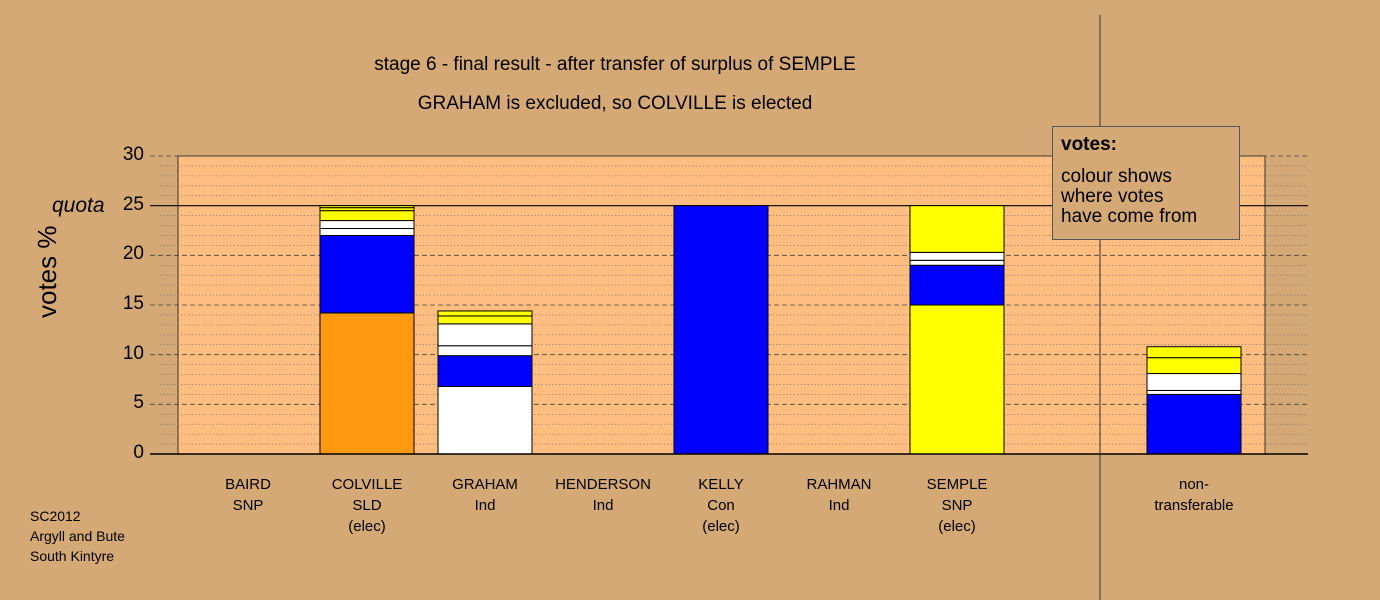 The image size is (1380, 600). I want to click on footer-info: SC2012 Argyll and Bute South Kintyre, so click(77, 536).